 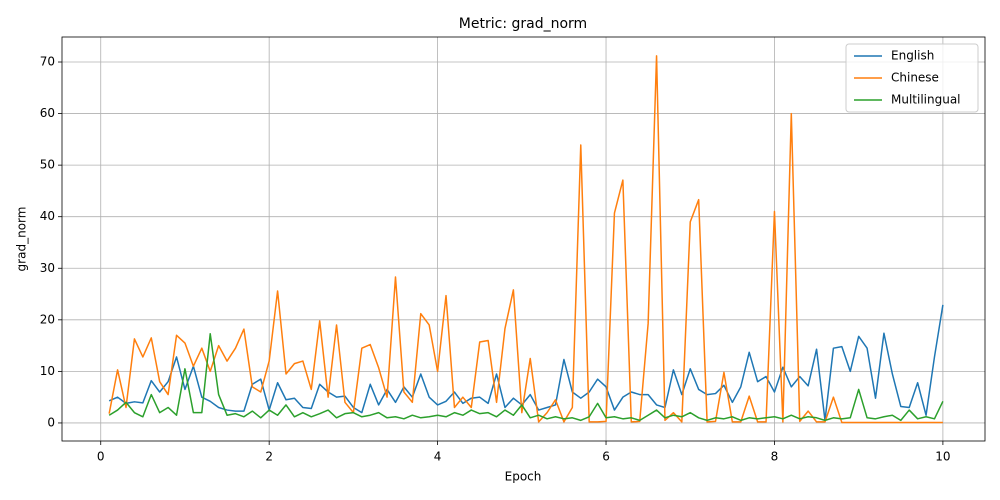 I want to click on legend-label: Chinese, so click(x=915, y=78).